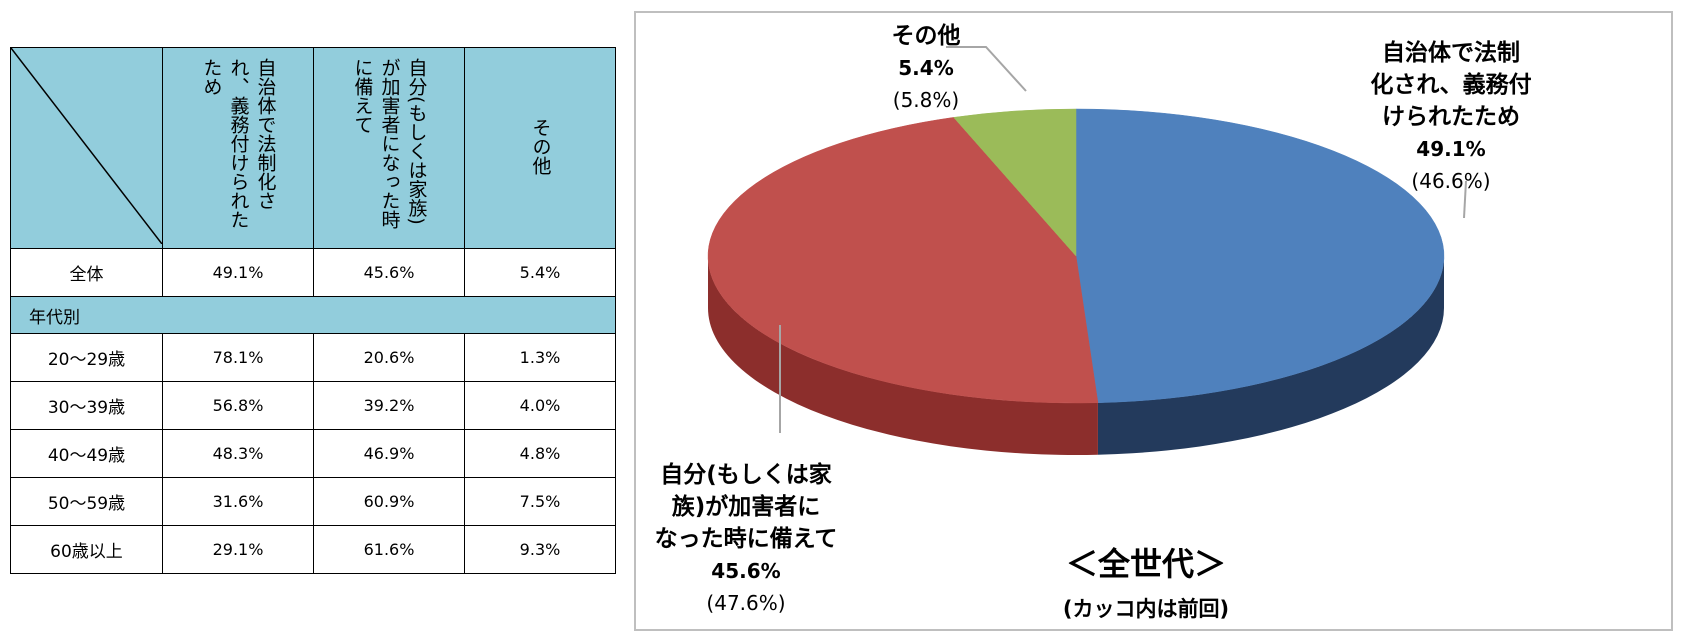  Describe the element at coordinates (238, 453) in the screenshot. I see `cell-value: 48.3%` at that location.